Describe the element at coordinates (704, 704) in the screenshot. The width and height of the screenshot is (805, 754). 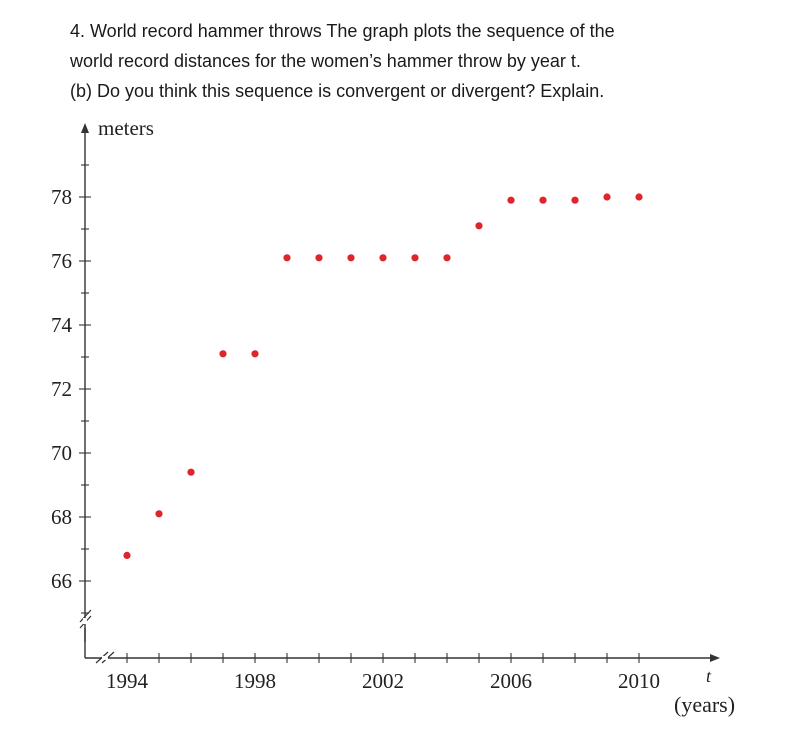
I see `x-axis-units: (years)` at that location.